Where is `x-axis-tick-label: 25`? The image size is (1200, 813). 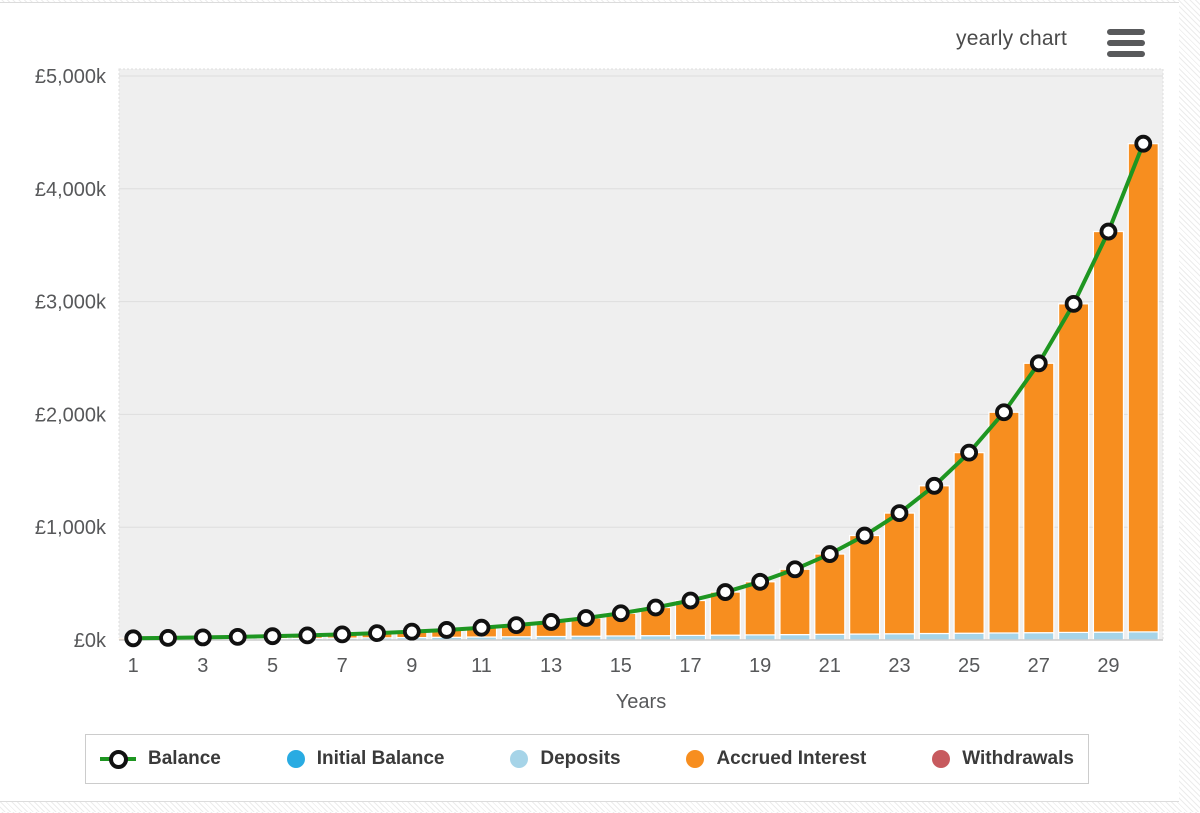
x-axis-tick-label: 25 is located at coordinates (969, 666).